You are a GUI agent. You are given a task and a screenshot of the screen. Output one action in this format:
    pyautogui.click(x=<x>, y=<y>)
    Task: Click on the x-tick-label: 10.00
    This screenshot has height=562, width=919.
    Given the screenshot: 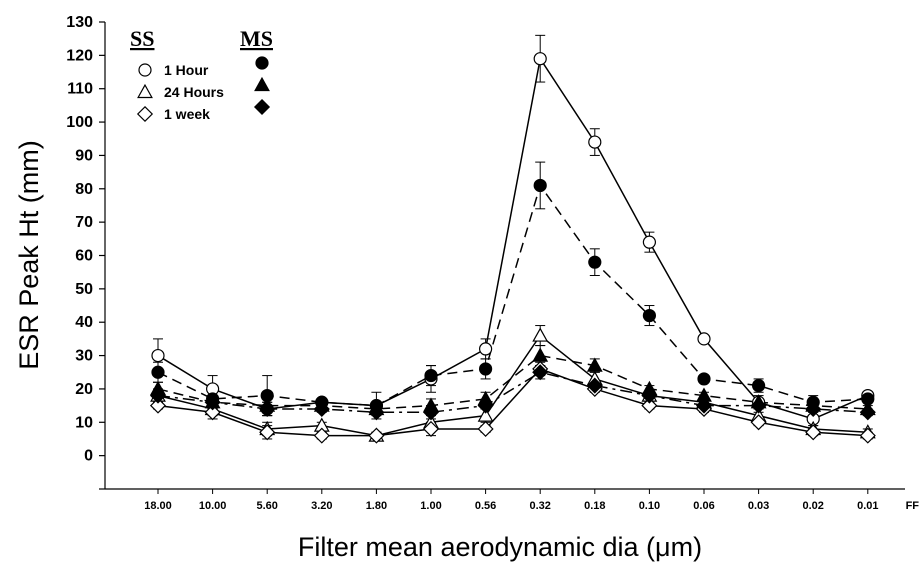 What is the action you would take?
    pyautogui.click(x=213, y=506)
    